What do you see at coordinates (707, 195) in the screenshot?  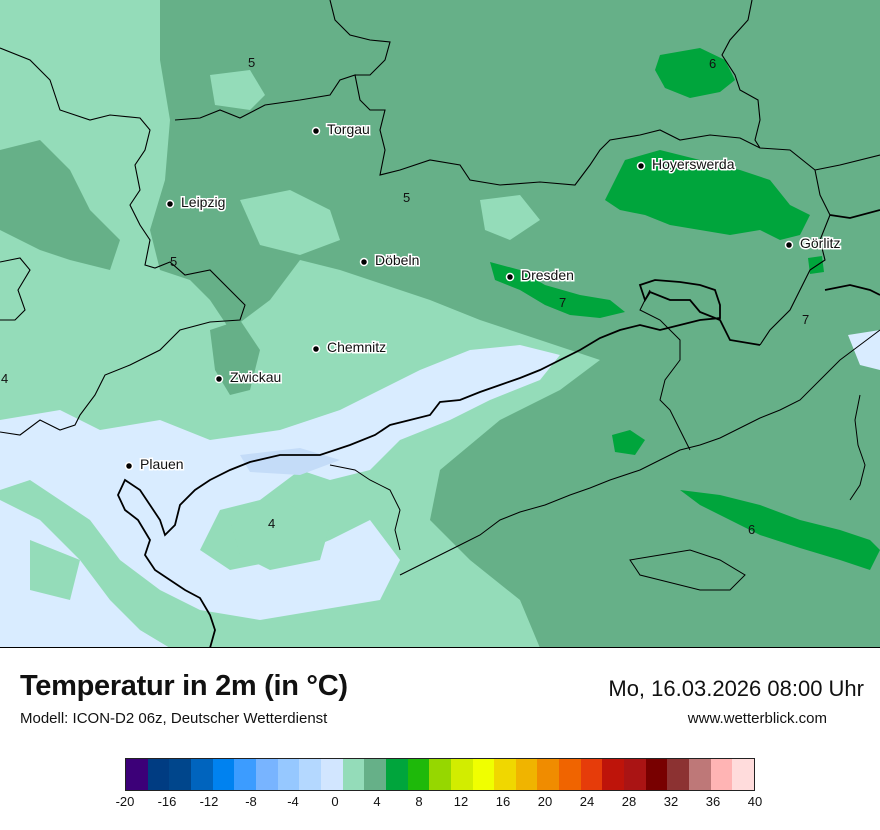 I see `temp-area-8-10-hoyerswerda` at bounding box center [707, 195].